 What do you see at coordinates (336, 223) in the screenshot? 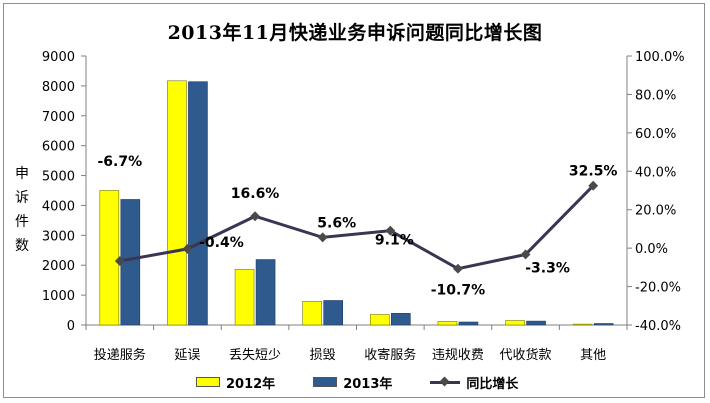
I see `growth-data-label: 5.6%` at bounding box center [336, 223].